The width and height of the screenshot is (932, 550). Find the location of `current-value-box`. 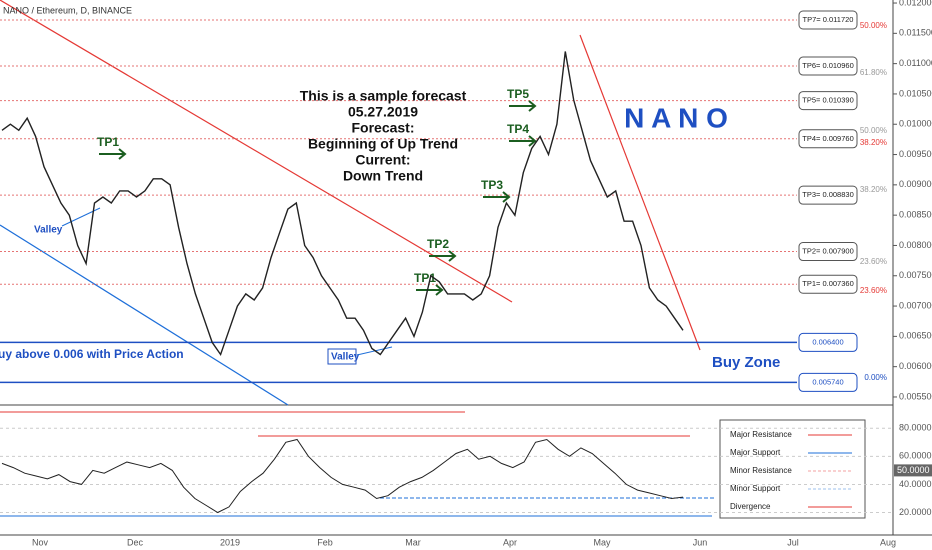

current-value-box is located at coordinates (913, 470).